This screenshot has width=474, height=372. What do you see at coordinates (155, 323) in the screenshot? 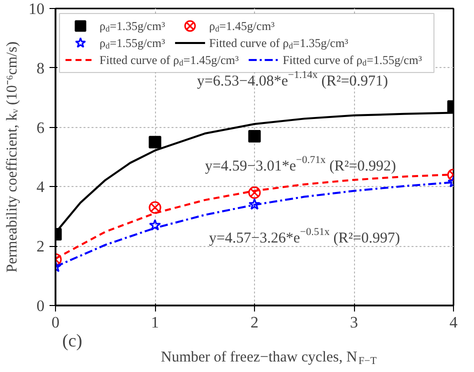
I see `x-tick-label: 1` at bounding box center [155, 323].